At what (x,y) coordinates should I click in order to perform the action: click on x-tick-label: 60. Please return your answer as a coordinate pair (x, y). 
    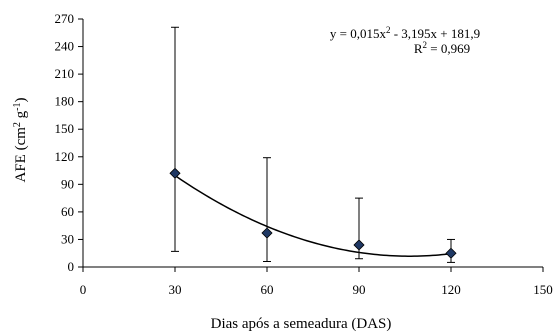
    Looking at the image, I should click on (267, 289).